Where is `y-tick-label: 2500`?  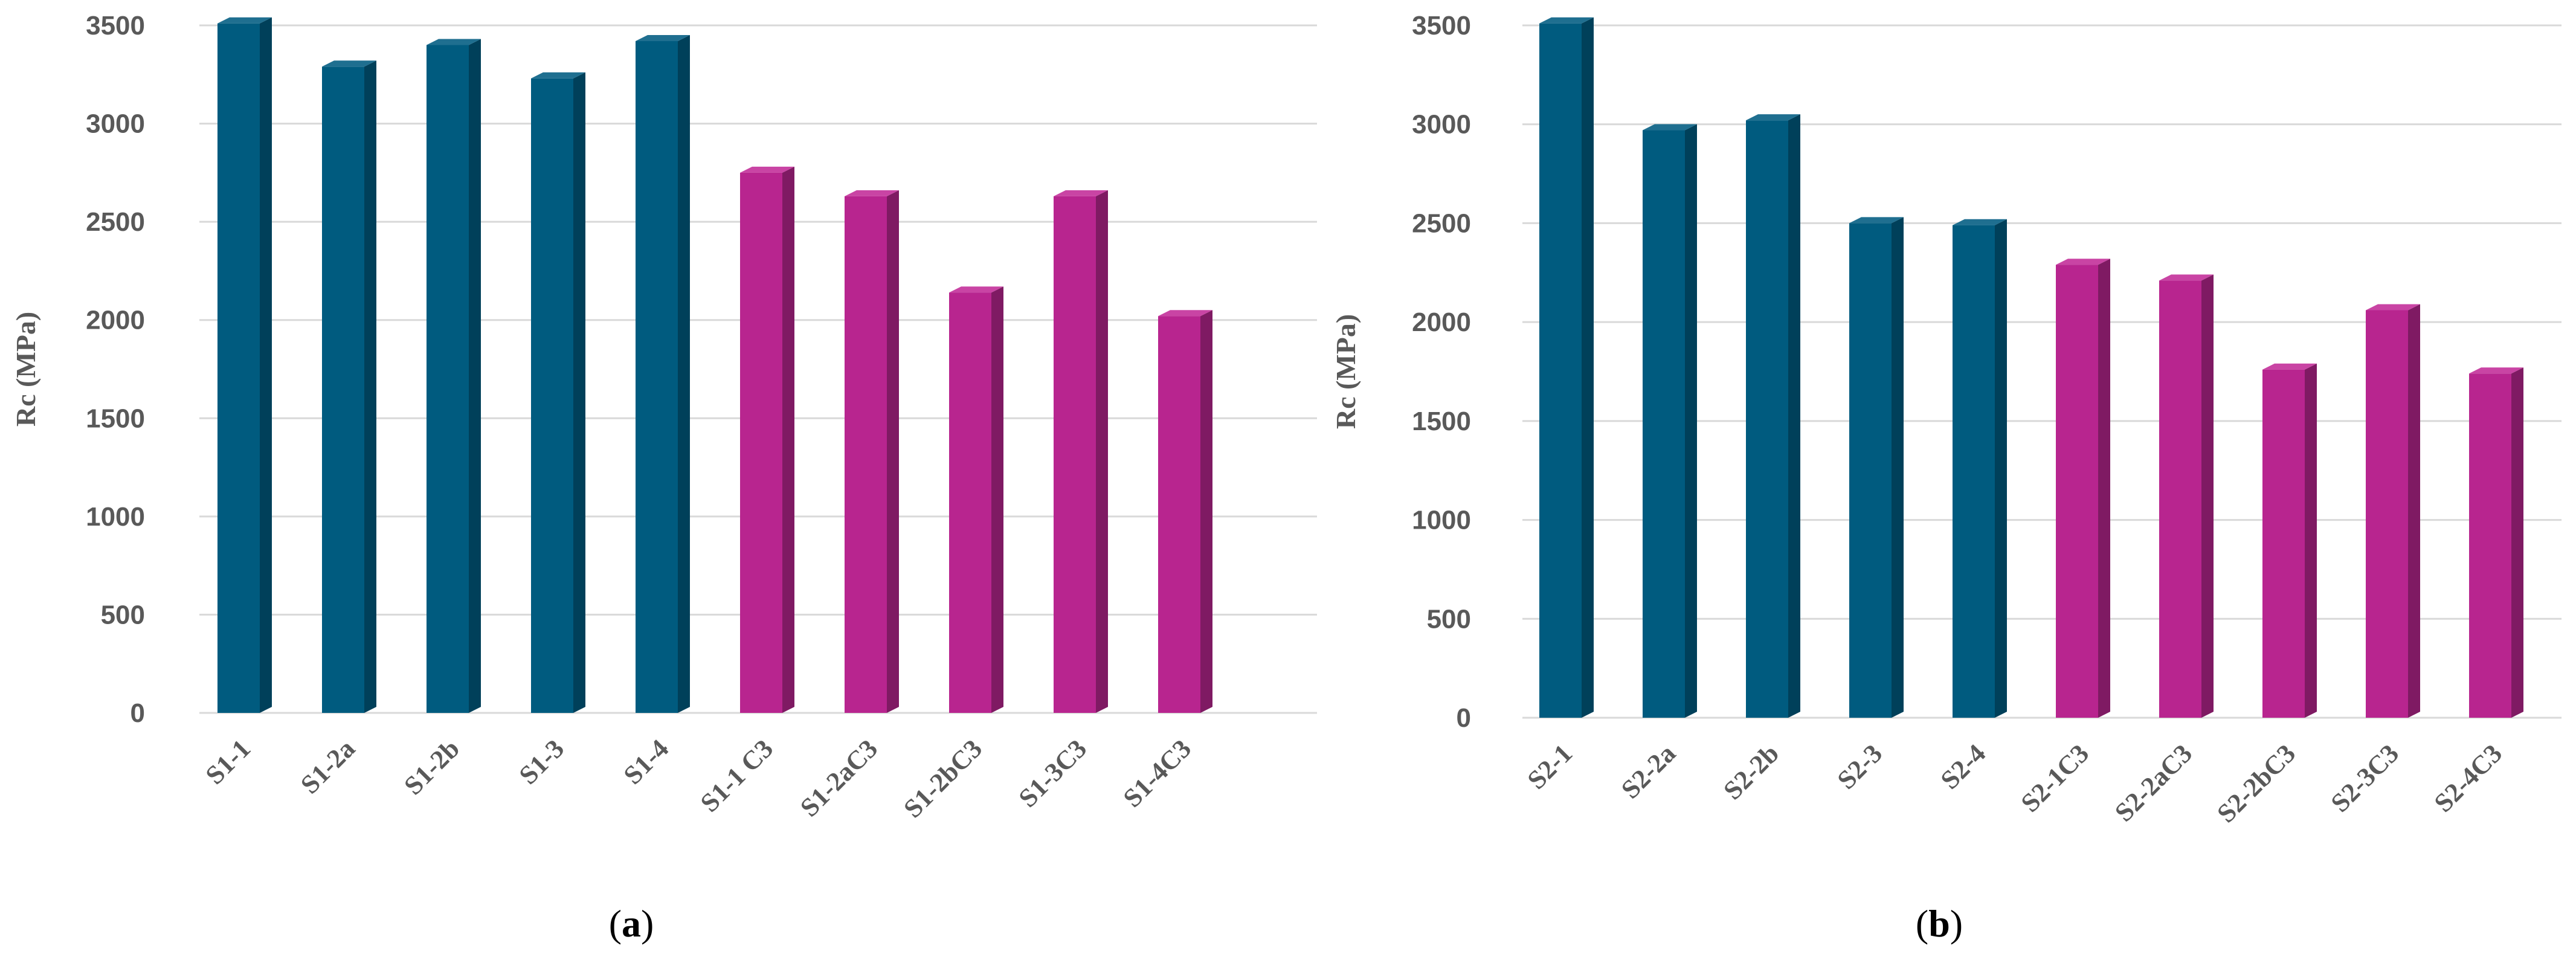 y-tick-label: 2500 is located at coordinates (1442, 223).